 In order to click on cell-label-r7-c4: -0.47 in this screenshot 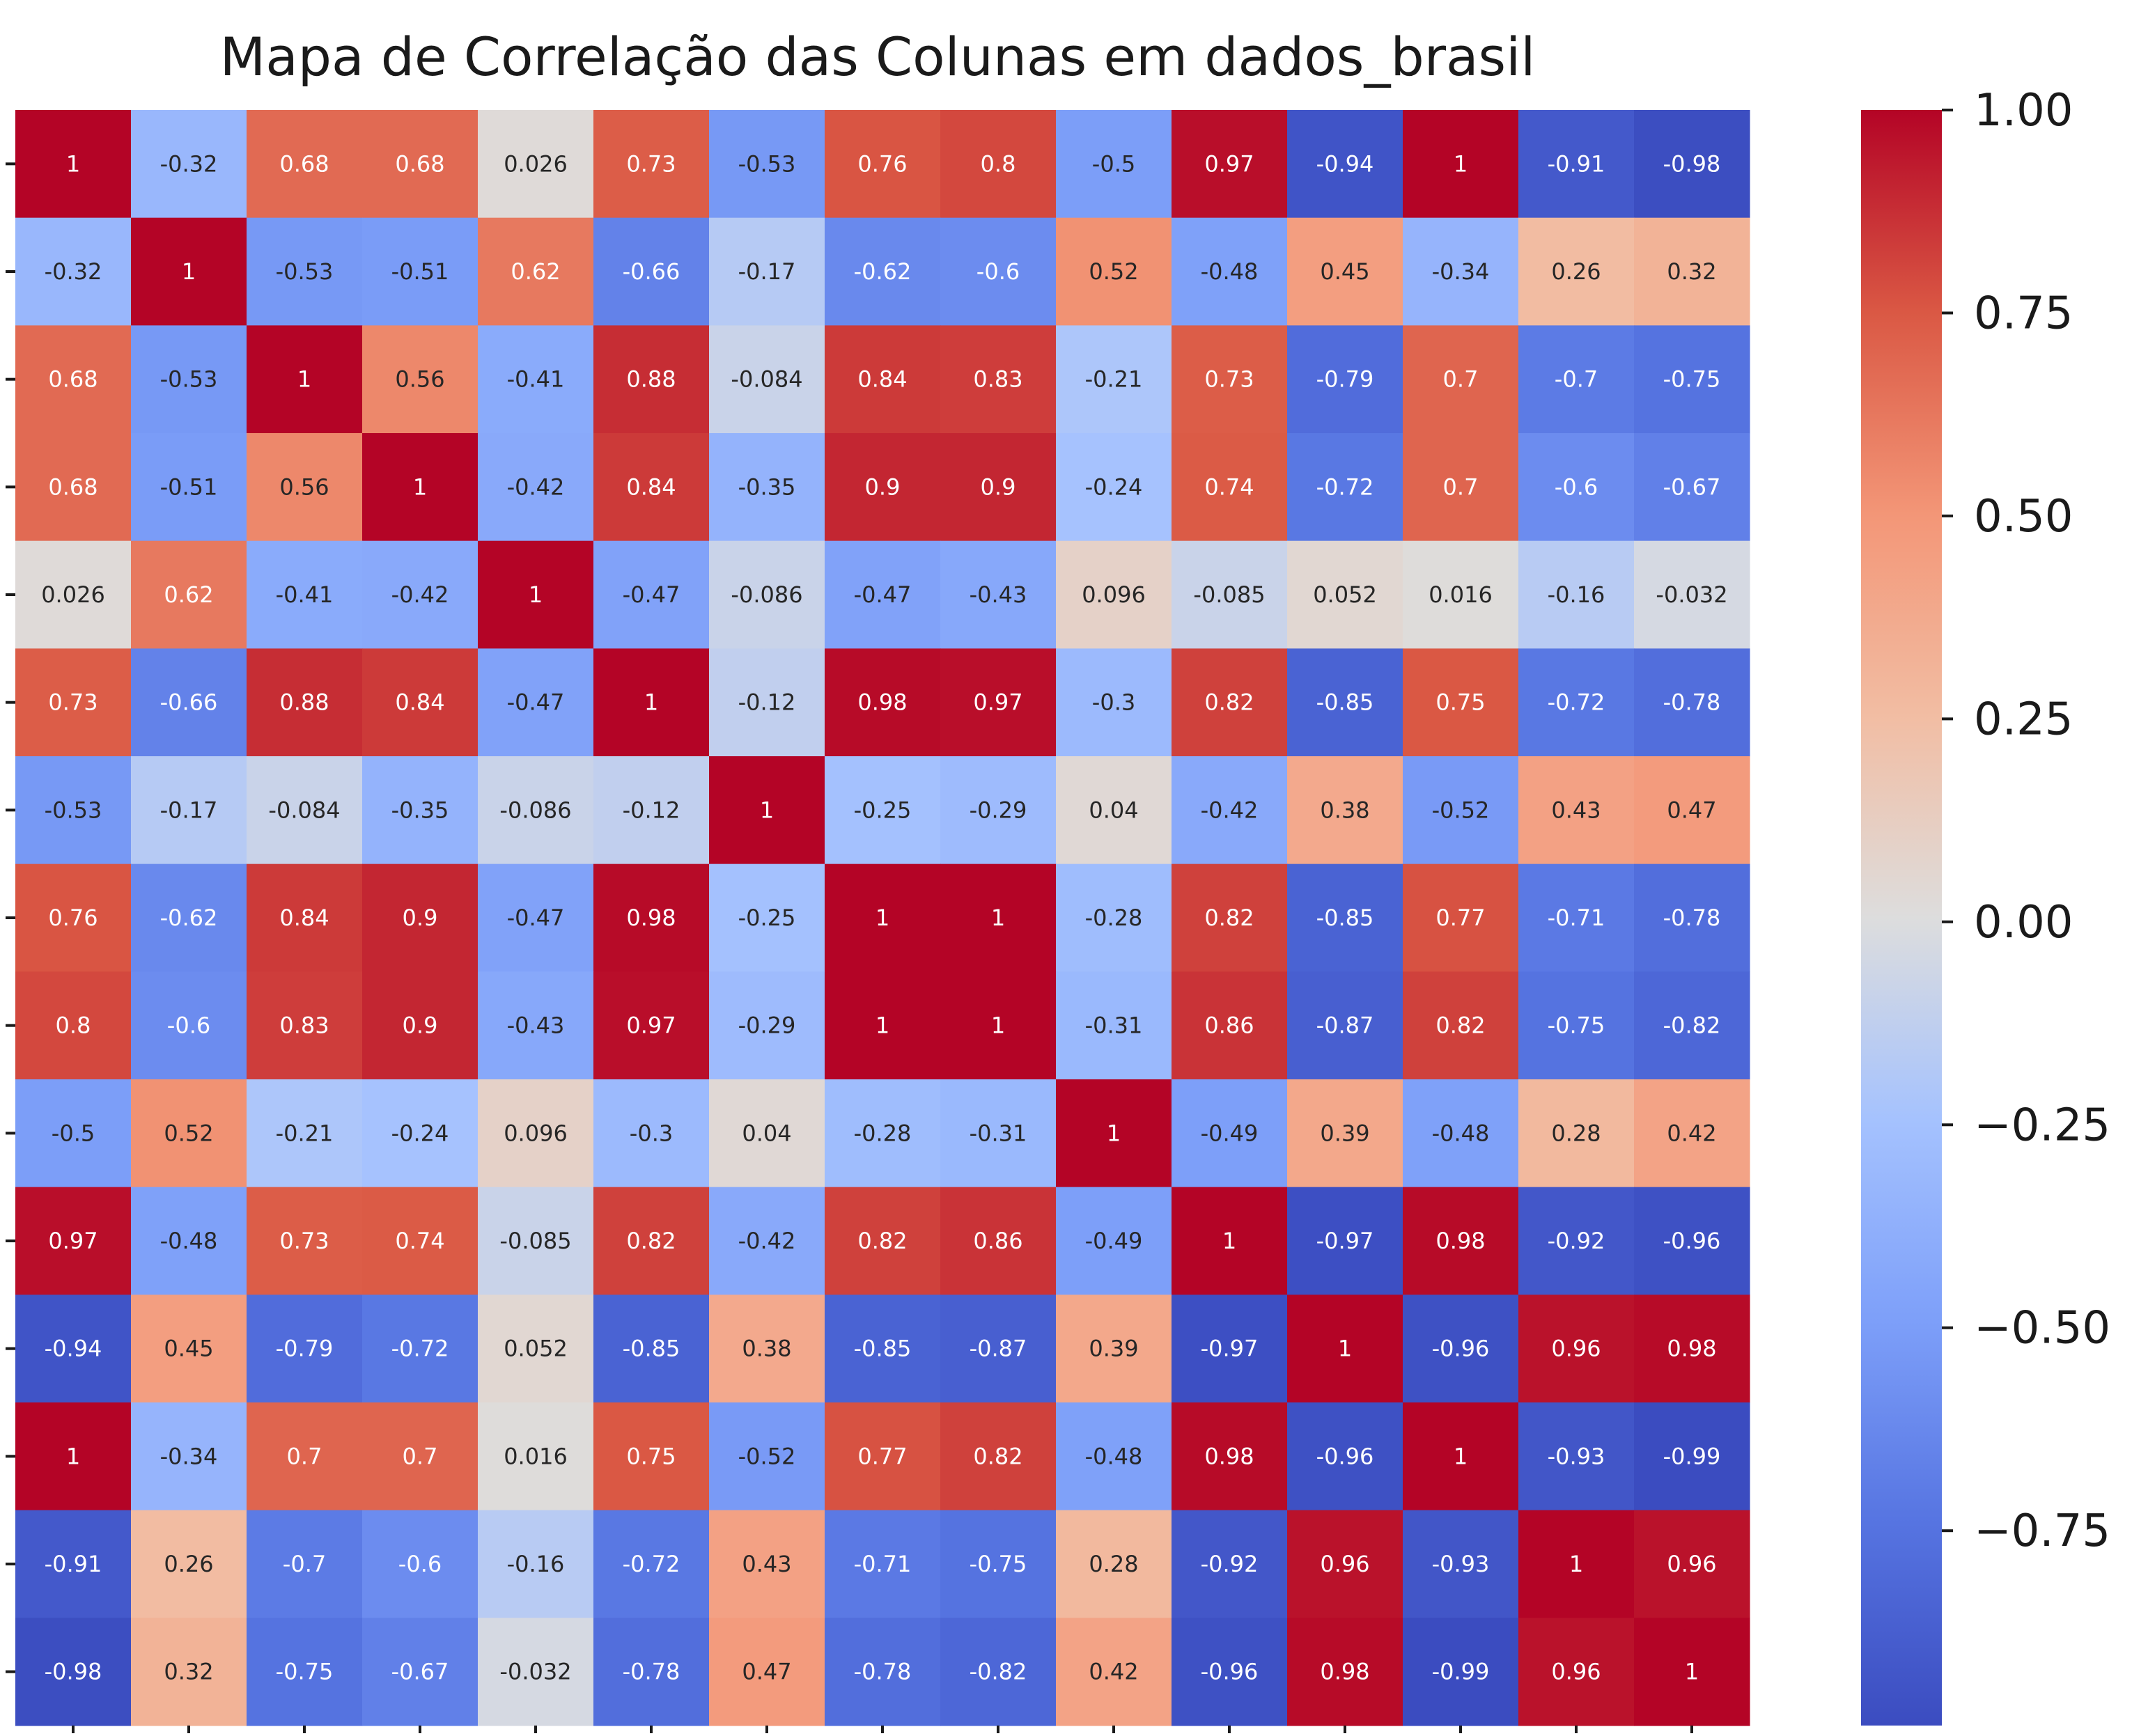, I will do `click(536, 918)`.